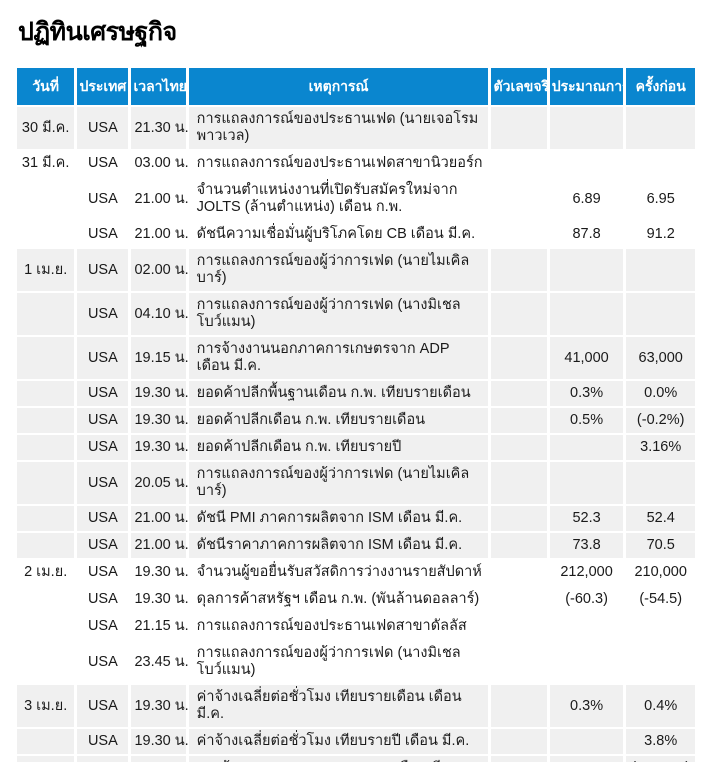  I want to click on cell-time: 23.45 น., so click(160, 662).